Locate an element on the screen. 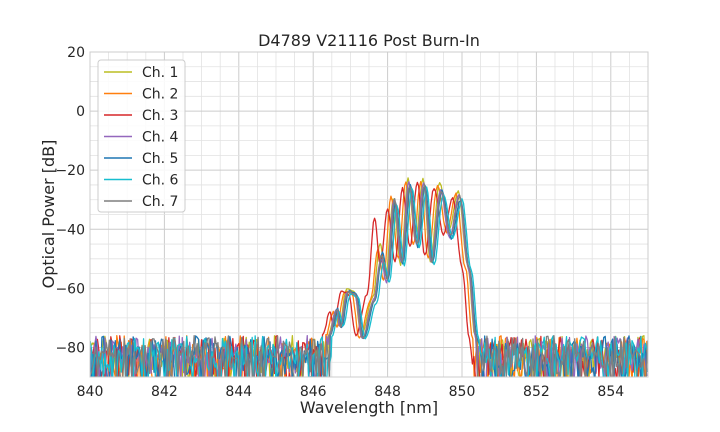  legend: Ch. 1 Ch. 2 Ch. 3 Ch. 4 Ch. 5 Ch. 6 Ch. 7 is located at coordinates (141, 136).